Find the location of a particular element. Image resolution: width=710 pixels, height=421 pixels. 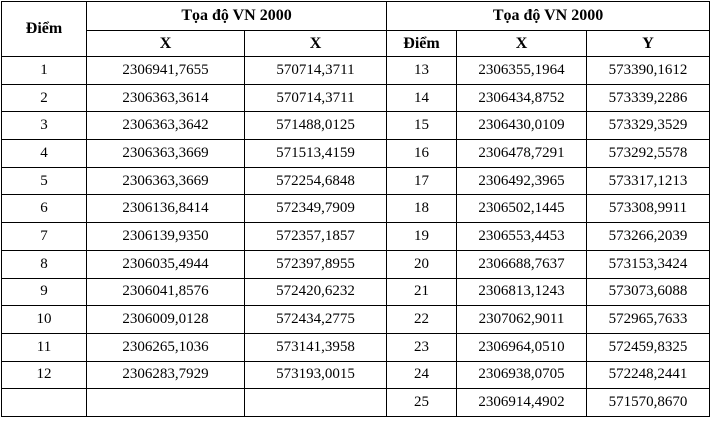

table-cell: 572397,8955 is located at coordinates (315, 264).